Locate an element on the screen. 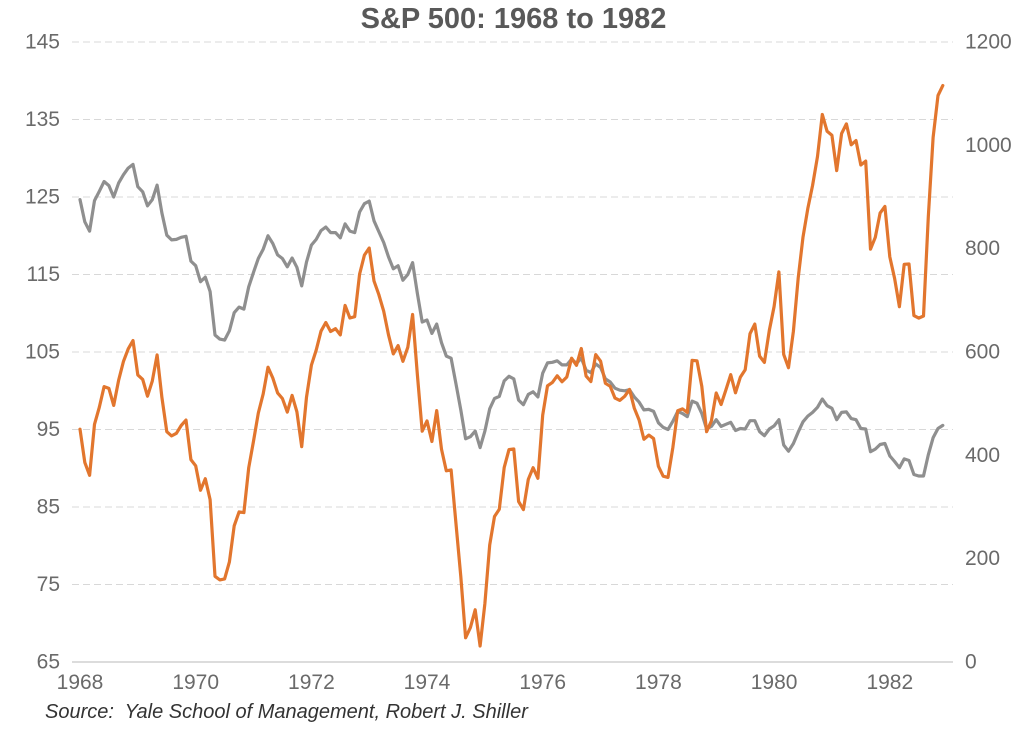  y-axis-left-tick-label: 85 is located at coordinates (48, 507).